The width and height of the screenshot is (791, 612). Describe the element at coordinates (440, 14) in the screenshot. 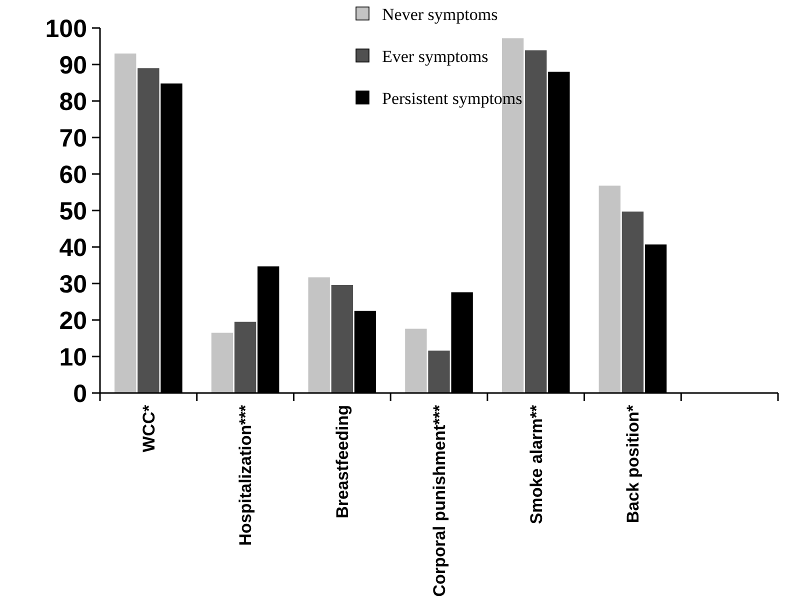

I see `legend-label: Never symptoms` at that location.